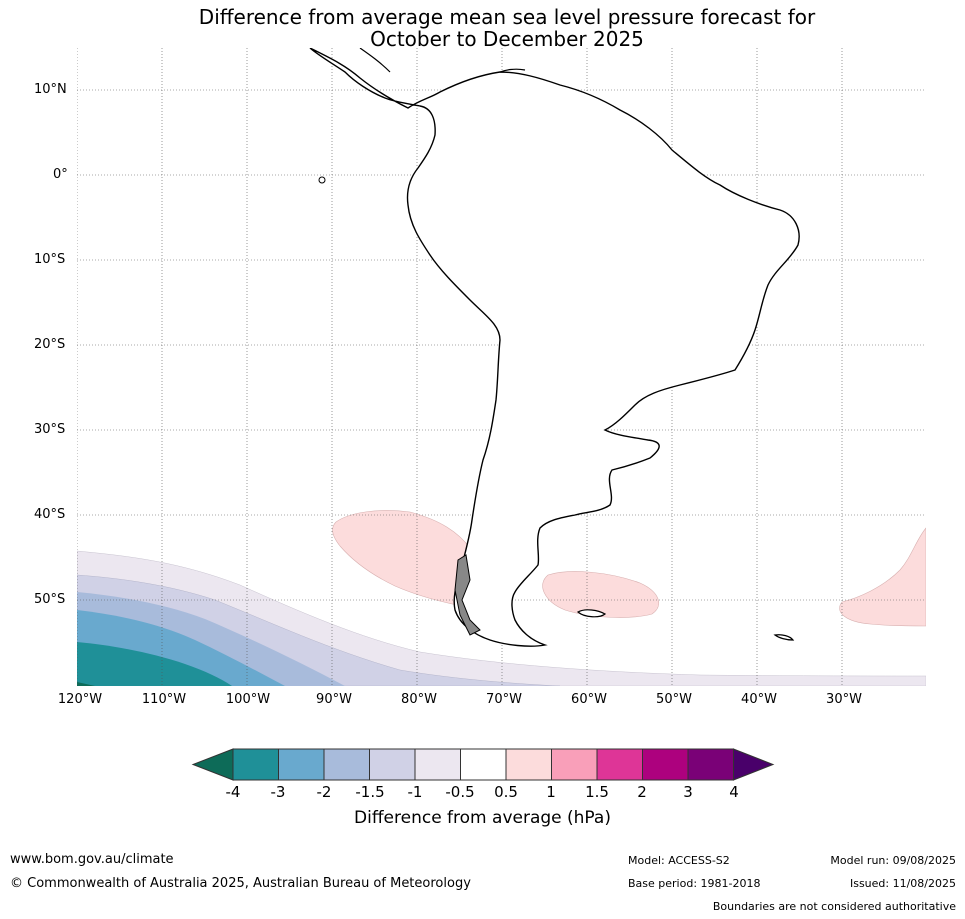 The height and width of the screenshot is (919, 965). What do you see at coordinates (50, 429) in the screenshot?
I see `lat-label: 30°S` at bounding box center [50, 429].